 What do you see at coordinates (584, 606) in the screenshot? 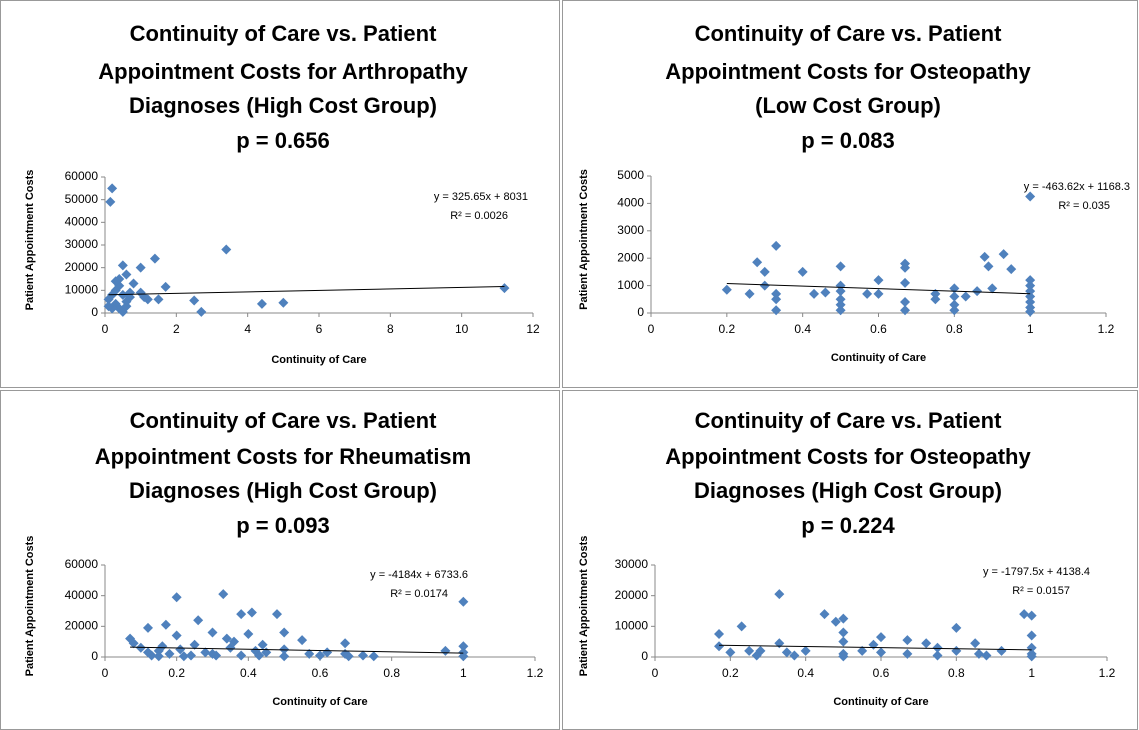
I see `y-axis-label: Patient Appointment Costs` at bounding box center [584, 606].